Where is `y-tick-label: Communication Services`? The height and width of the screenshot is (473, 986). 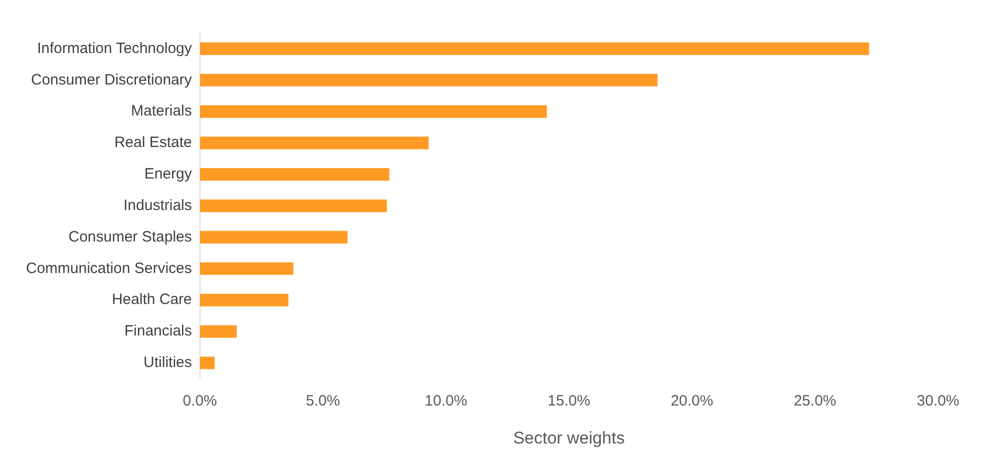
y-tick-label: Communication Services is located at coordinates (109, 268).